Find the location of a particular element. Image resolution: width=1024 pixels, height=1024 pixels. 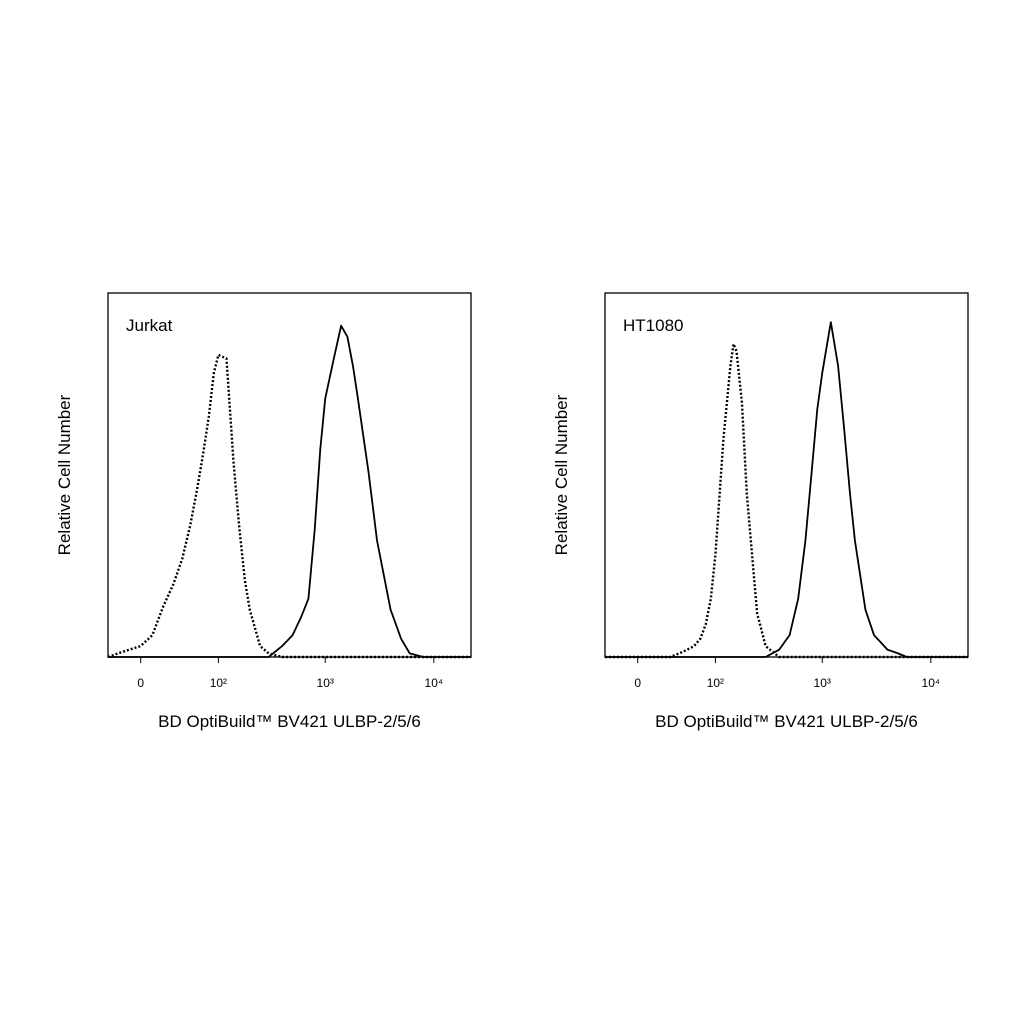

annotation: Jurkat is located at coordinates (149, 325).